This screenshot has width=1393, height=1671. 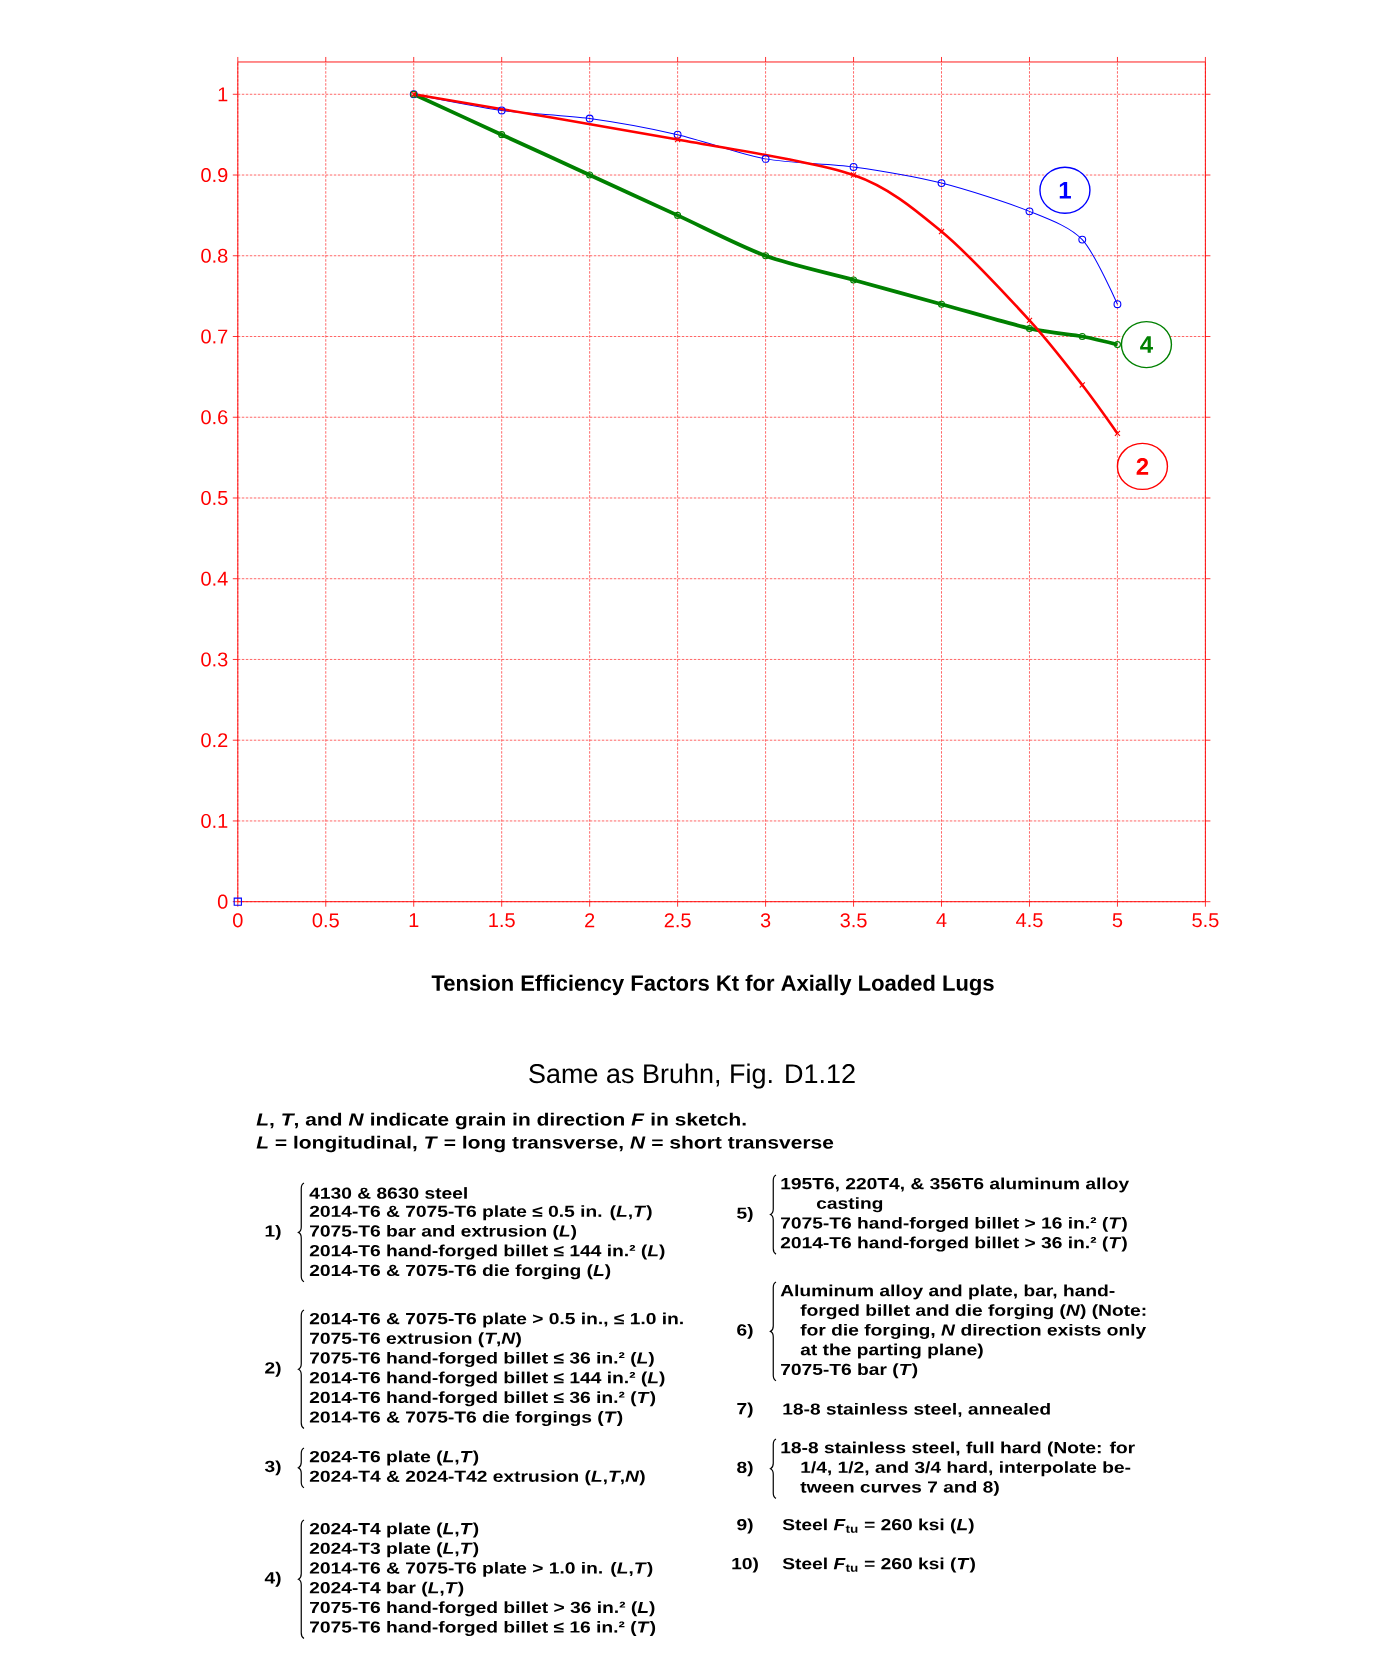 What do you see at coordinates (947, 1292) in the screenshot?
I see `text: Aluminum alloy and plate, bar, hand-` at bounding box center [947, 1292].